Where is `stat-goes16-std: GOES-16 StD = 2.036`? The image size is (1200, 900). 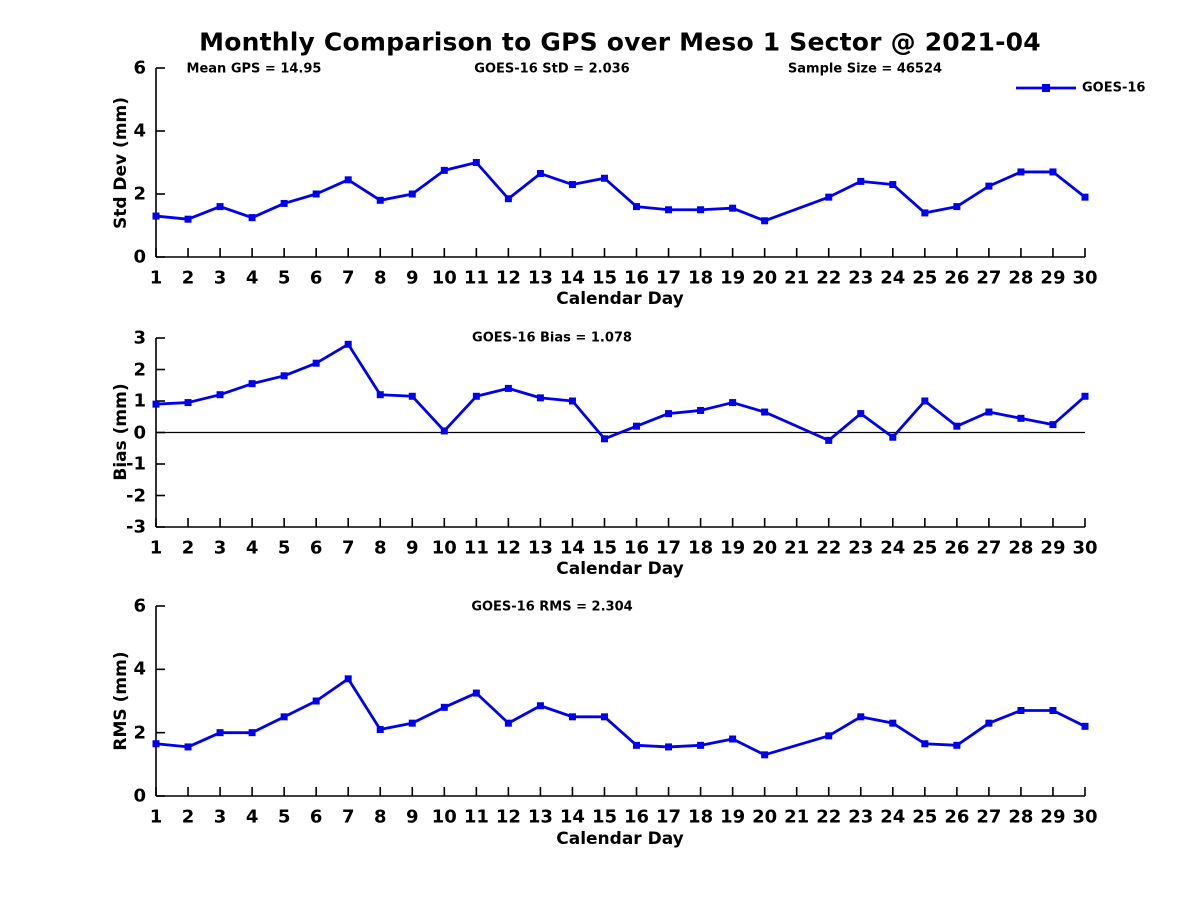 stat-goes16-std: GOES-16 StD = 2.036 is located at coordinates (552, 69).